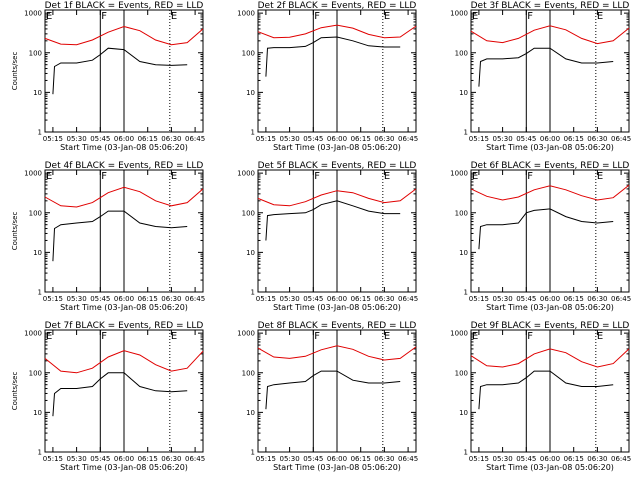  What do you see at coordinates (550, 166) in the screenshot?
I see `chart-title: Det 6f BLACK = Events, RED = LLD` at bounding box center [550, 166].